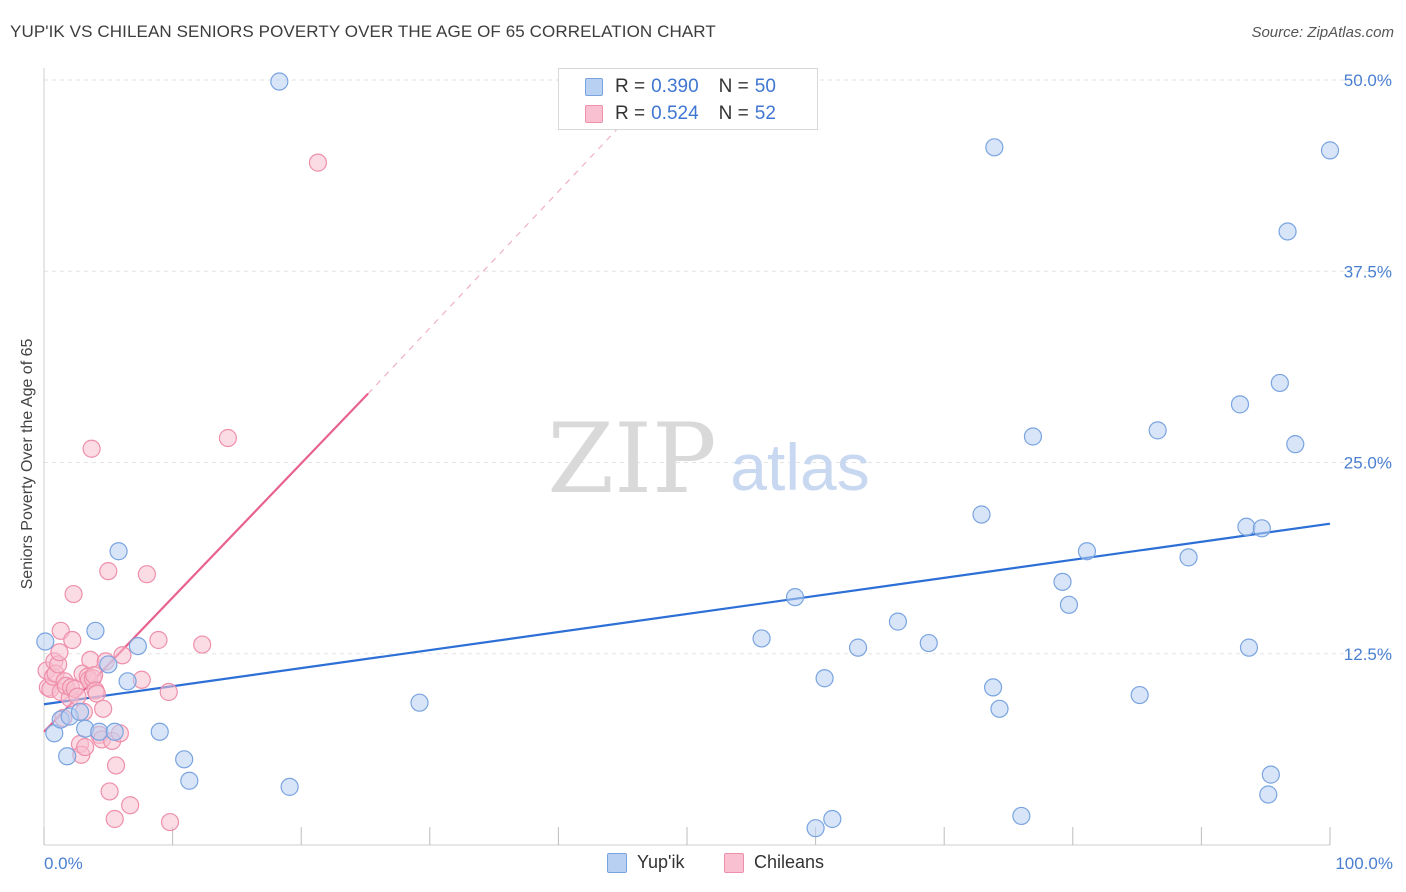 This screenshot has width=1406, height=892. Describe the element at coordinates (1368, 463) in the screenshot. I see `y-tick-label: 25.0%` at that location.